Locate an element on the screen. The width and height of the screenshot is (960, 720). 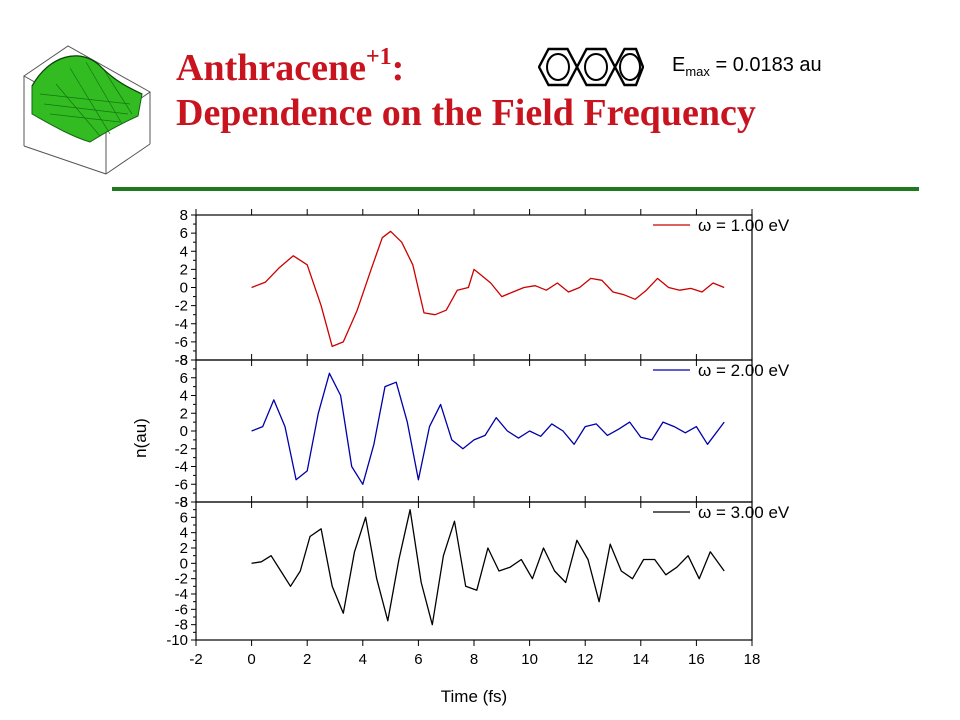
x-tick-label: 12 is located at coordinates (585, 659).